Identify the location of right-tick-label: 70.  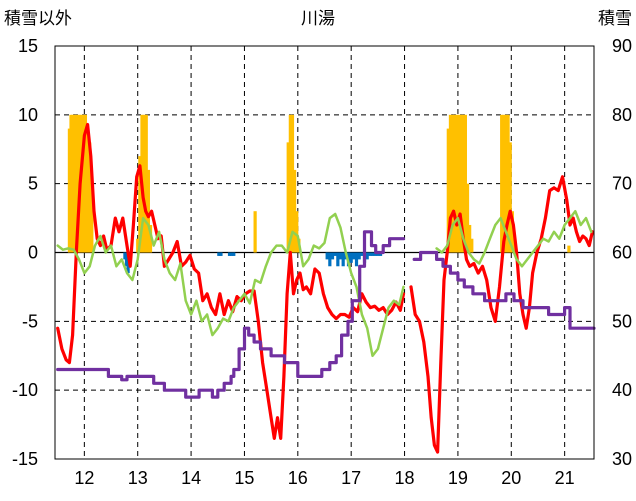
(622, 184).